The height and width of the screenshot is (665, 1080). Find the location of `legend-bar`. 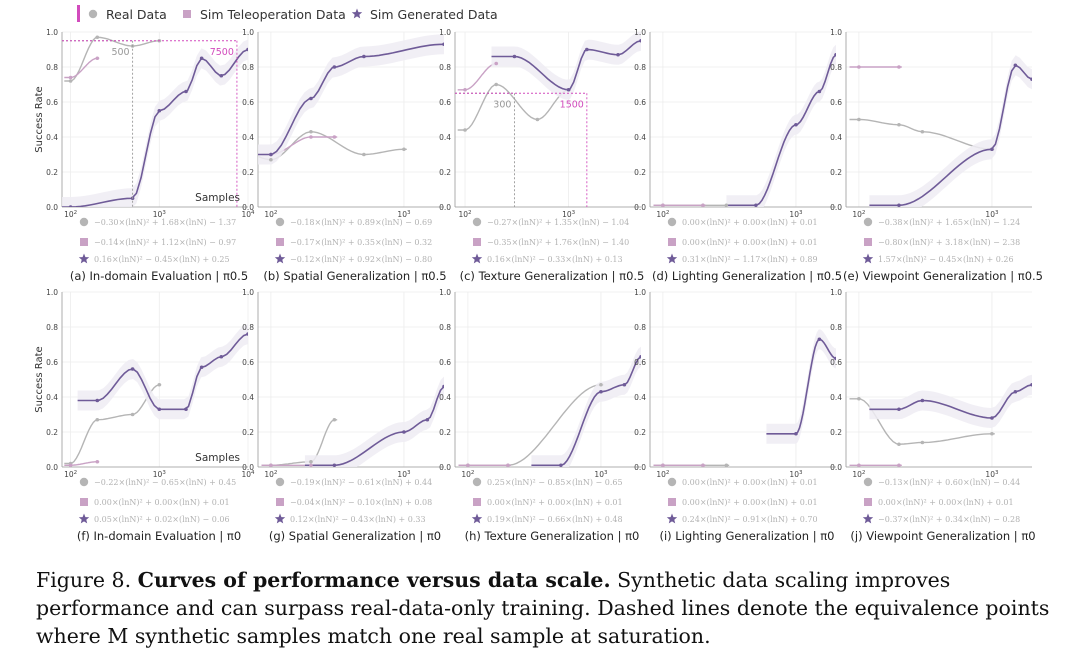

legend-bar is located at coordinates (78, 13).